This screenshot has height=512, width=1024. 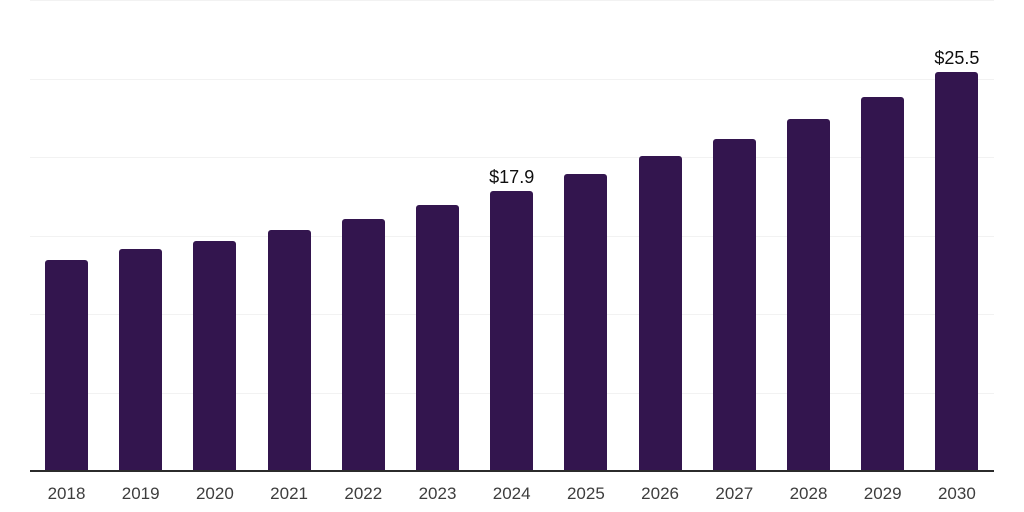 I want to click on bar-2024, so click(x=512, y=331).